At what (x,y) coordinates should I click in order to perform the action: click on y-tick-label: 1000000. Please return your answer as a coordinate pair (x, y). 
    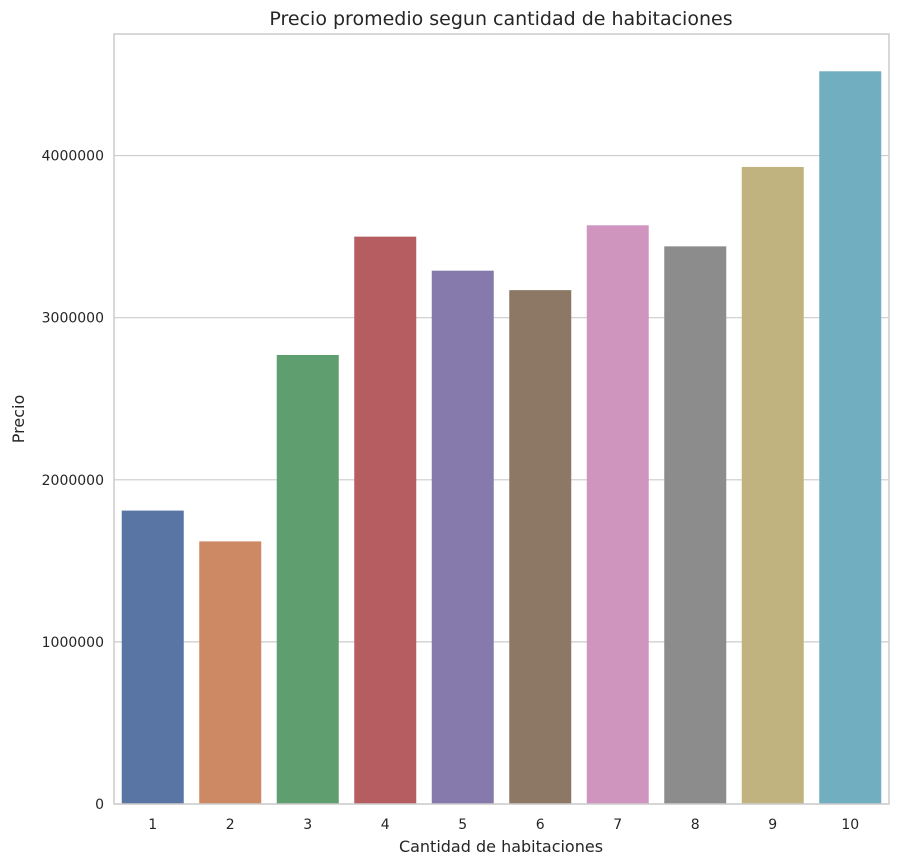
    Looking at the image, I should click on (73, 643).